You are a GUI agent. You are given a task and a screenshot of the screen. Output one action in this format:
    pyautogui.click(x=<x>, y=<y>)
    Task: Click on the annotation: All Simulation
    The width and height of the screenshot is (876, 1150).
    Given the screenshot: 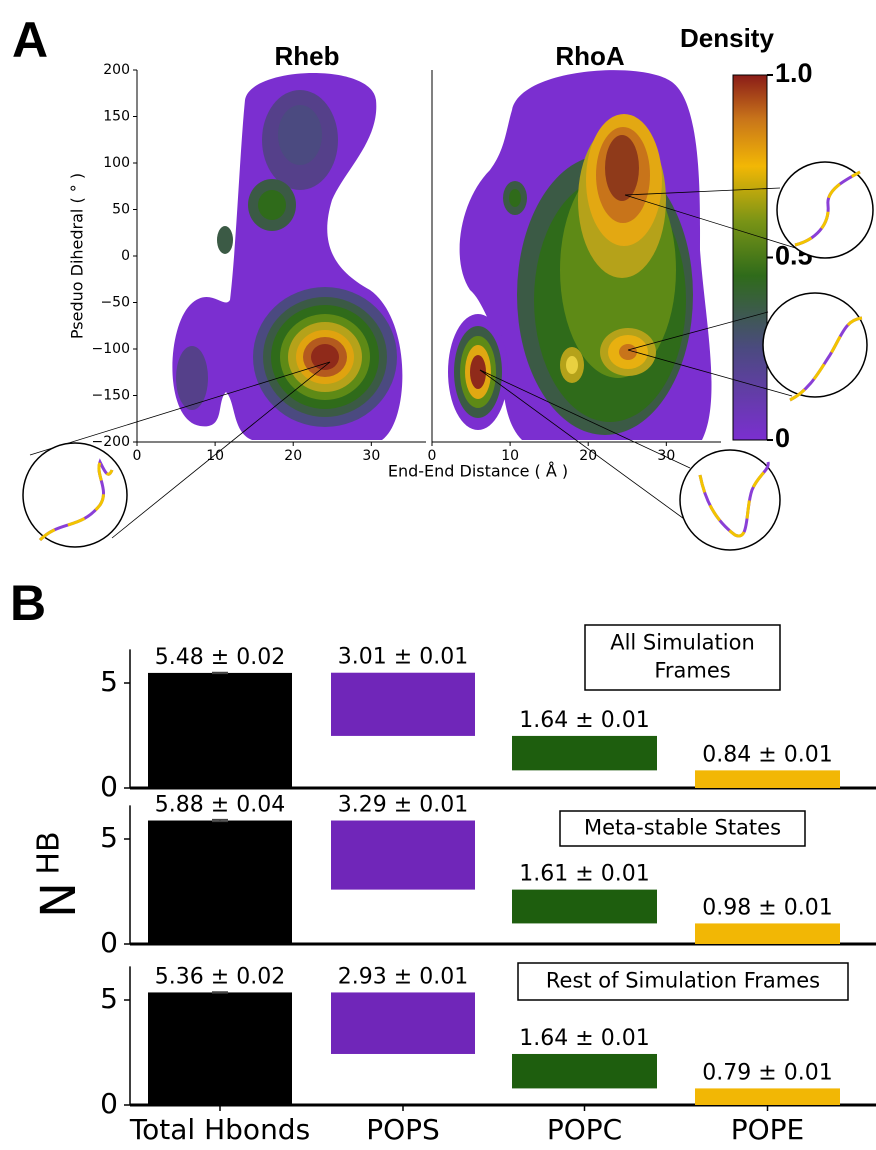 What is the action you would take?
    pyautogui.click(x=682, y=643)
    